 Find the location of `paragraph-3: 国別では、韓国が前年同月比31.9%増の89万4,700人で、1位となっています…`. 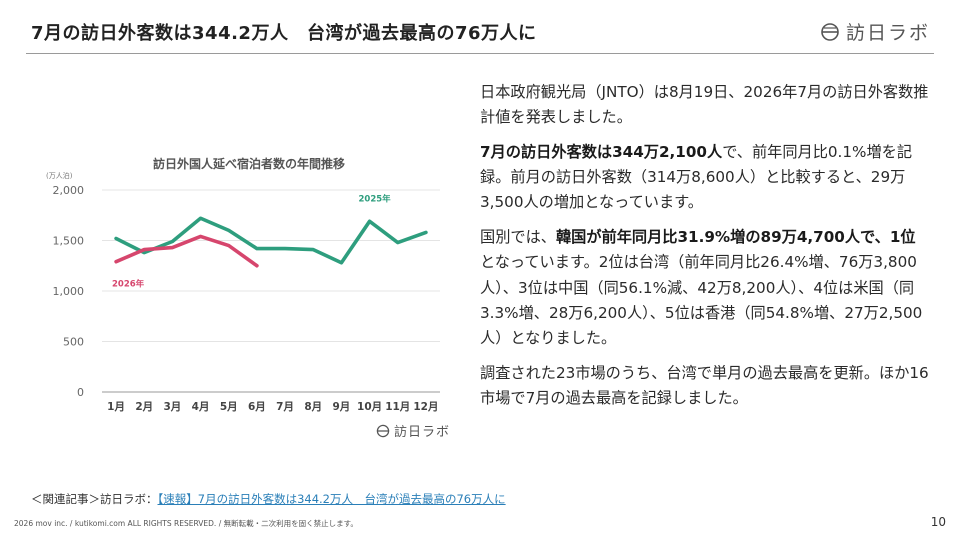

paragraph-3: 国別では、韓国が前年同月比31.9%増の89万4,700人で、1位となっています… is located at coordinates (705, 287).